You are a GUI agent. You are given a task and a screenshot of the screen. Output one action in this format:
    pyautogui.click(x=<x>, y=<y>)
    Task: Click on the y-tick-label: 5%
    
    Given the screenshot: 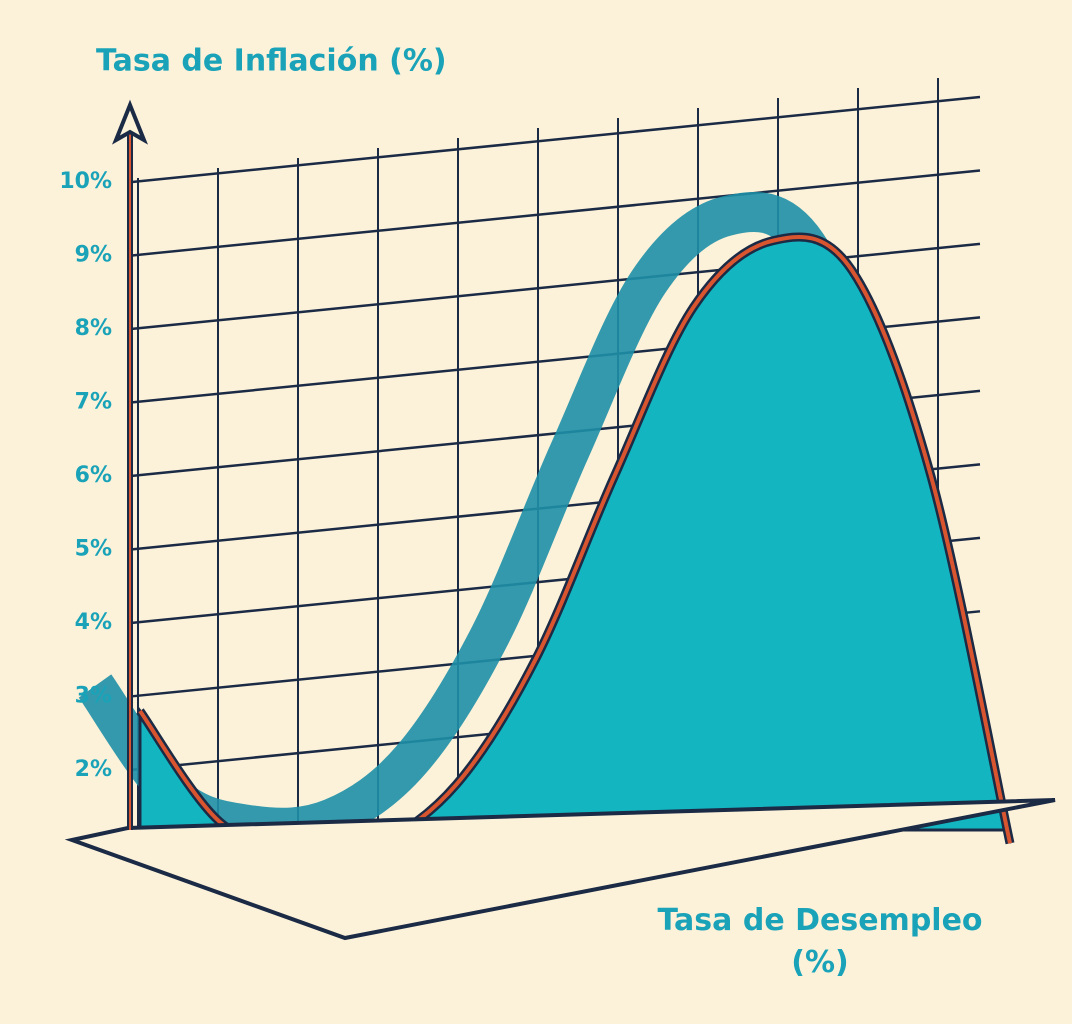 What is the action you would take?
    pyautogui.click(x=93, y=548)
    